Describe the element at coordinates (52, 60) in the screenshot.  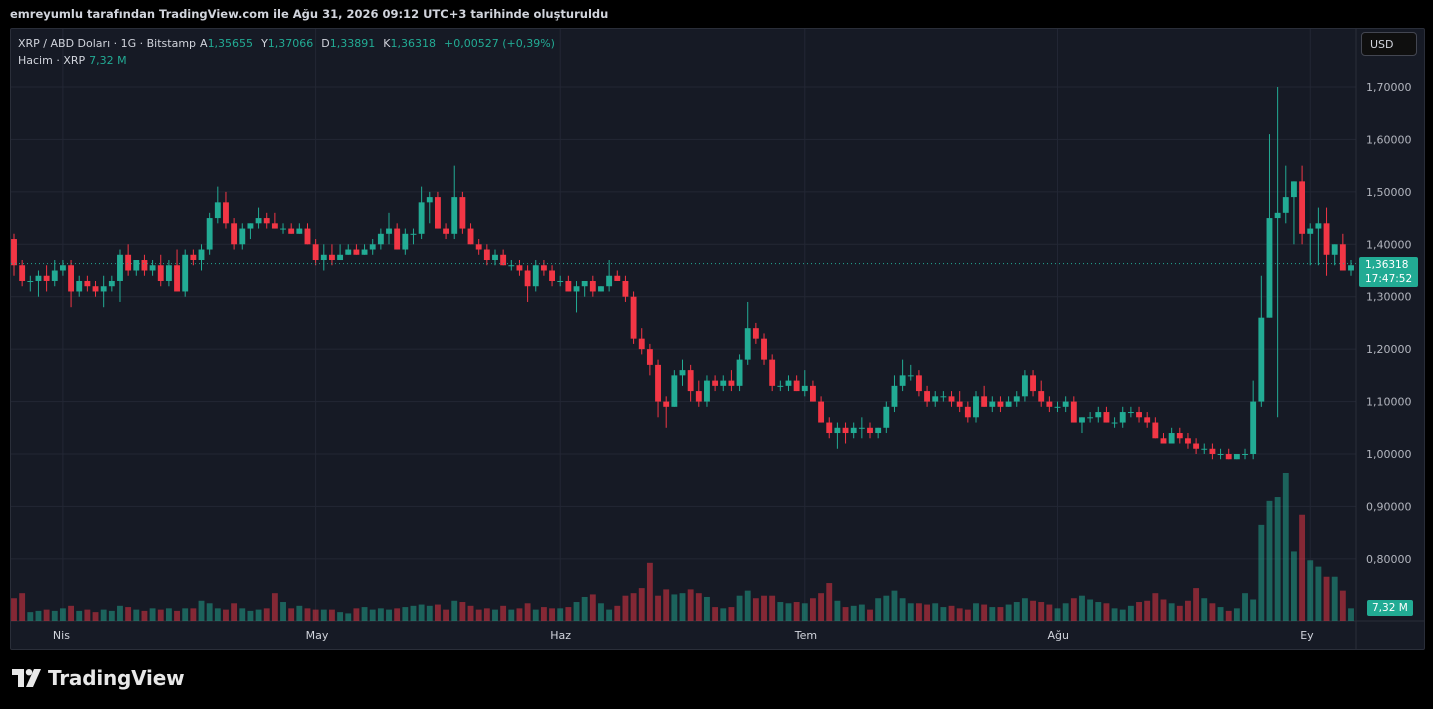
I see `volume-label: Hacim · XRP` at that location.